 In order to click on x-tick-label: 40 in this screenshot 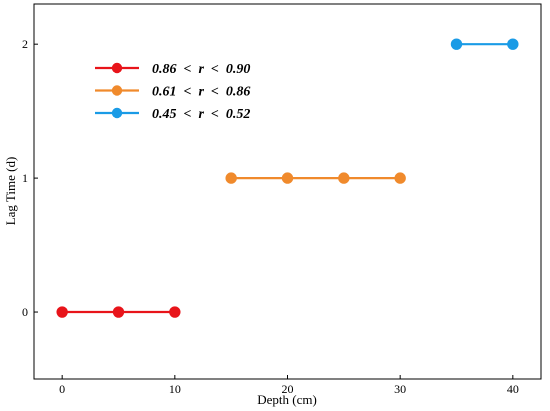, I will do `click(513, 389)`.